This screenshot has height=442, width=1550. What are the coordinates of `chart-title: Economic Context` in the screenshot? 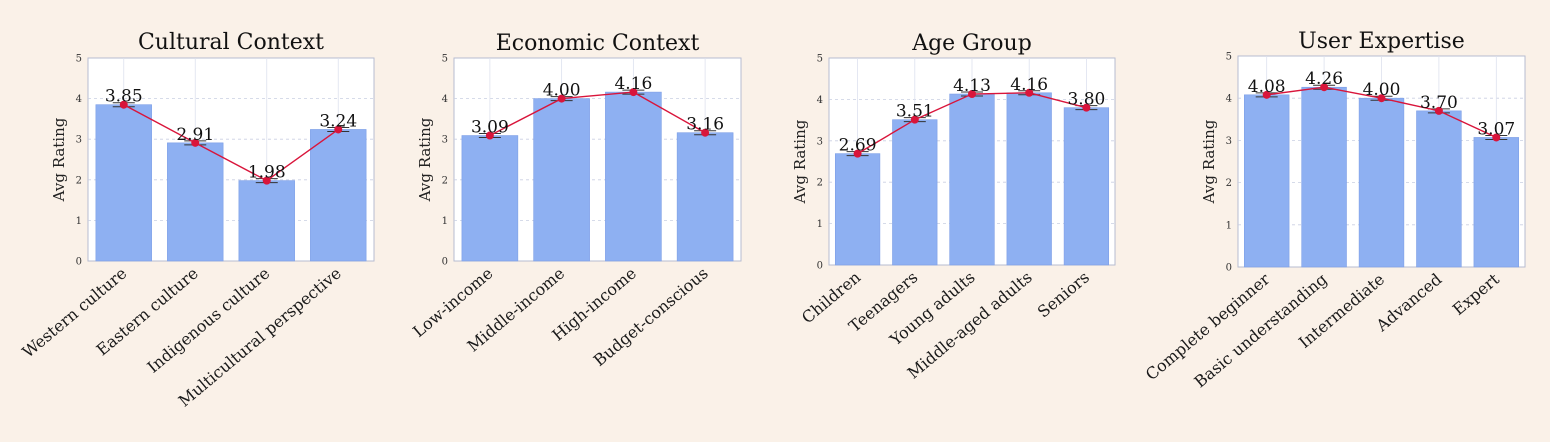 It's located at (598, 43).